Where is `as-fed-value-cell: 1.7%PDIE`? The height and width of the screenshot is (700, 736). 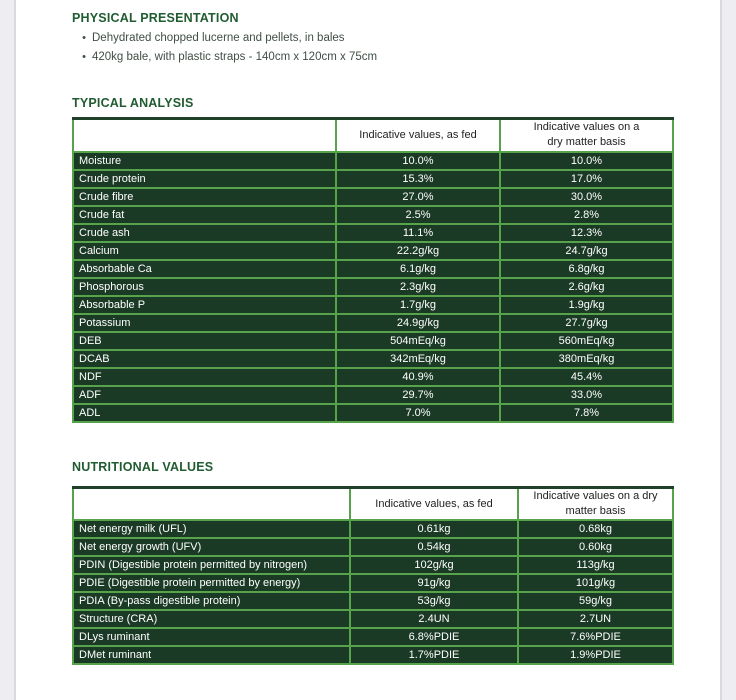 as-fed-value-cell: 1.7%PDIE is located at coordinates (434, 655).